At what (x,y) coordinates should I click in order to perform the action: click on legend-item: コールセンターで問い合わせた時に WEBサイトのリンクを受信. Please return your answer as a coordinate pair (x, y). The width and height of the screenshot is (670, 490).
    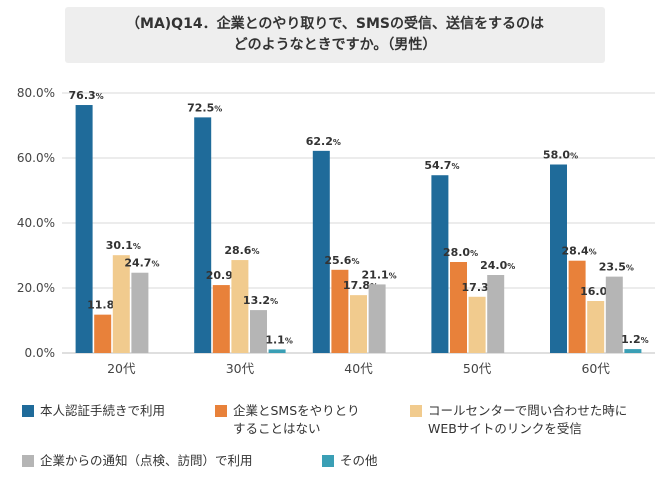
    Looking at the image, I should click on (518, 420).